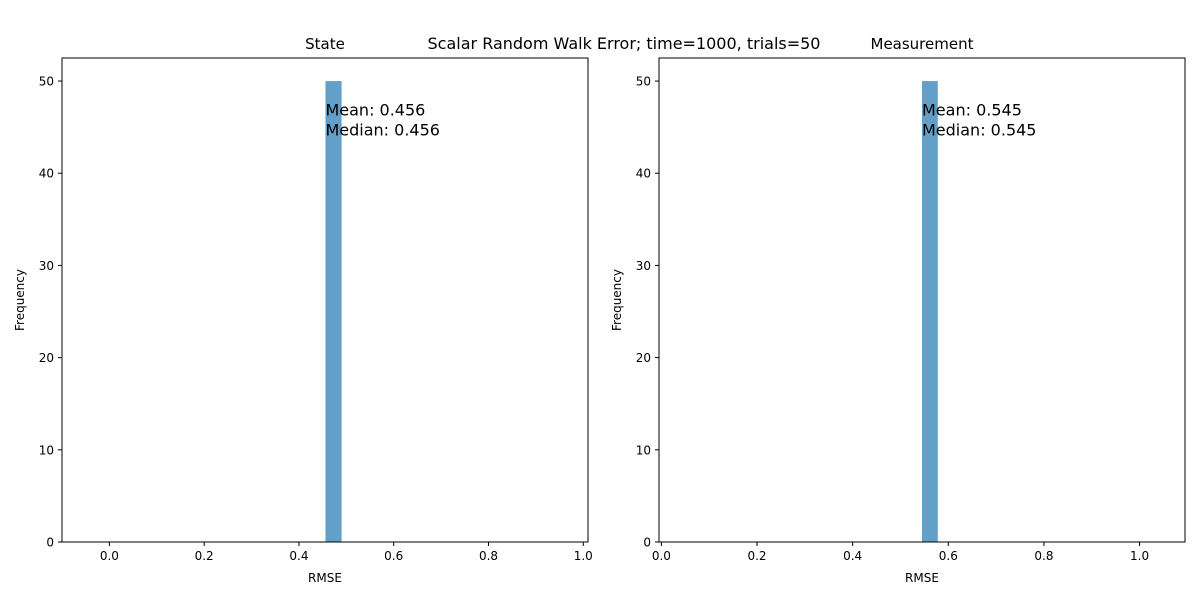  Describe the element at coordinates (643, 358) in the screenshot. I see `measurement-y-tick-label: 20` at that location.